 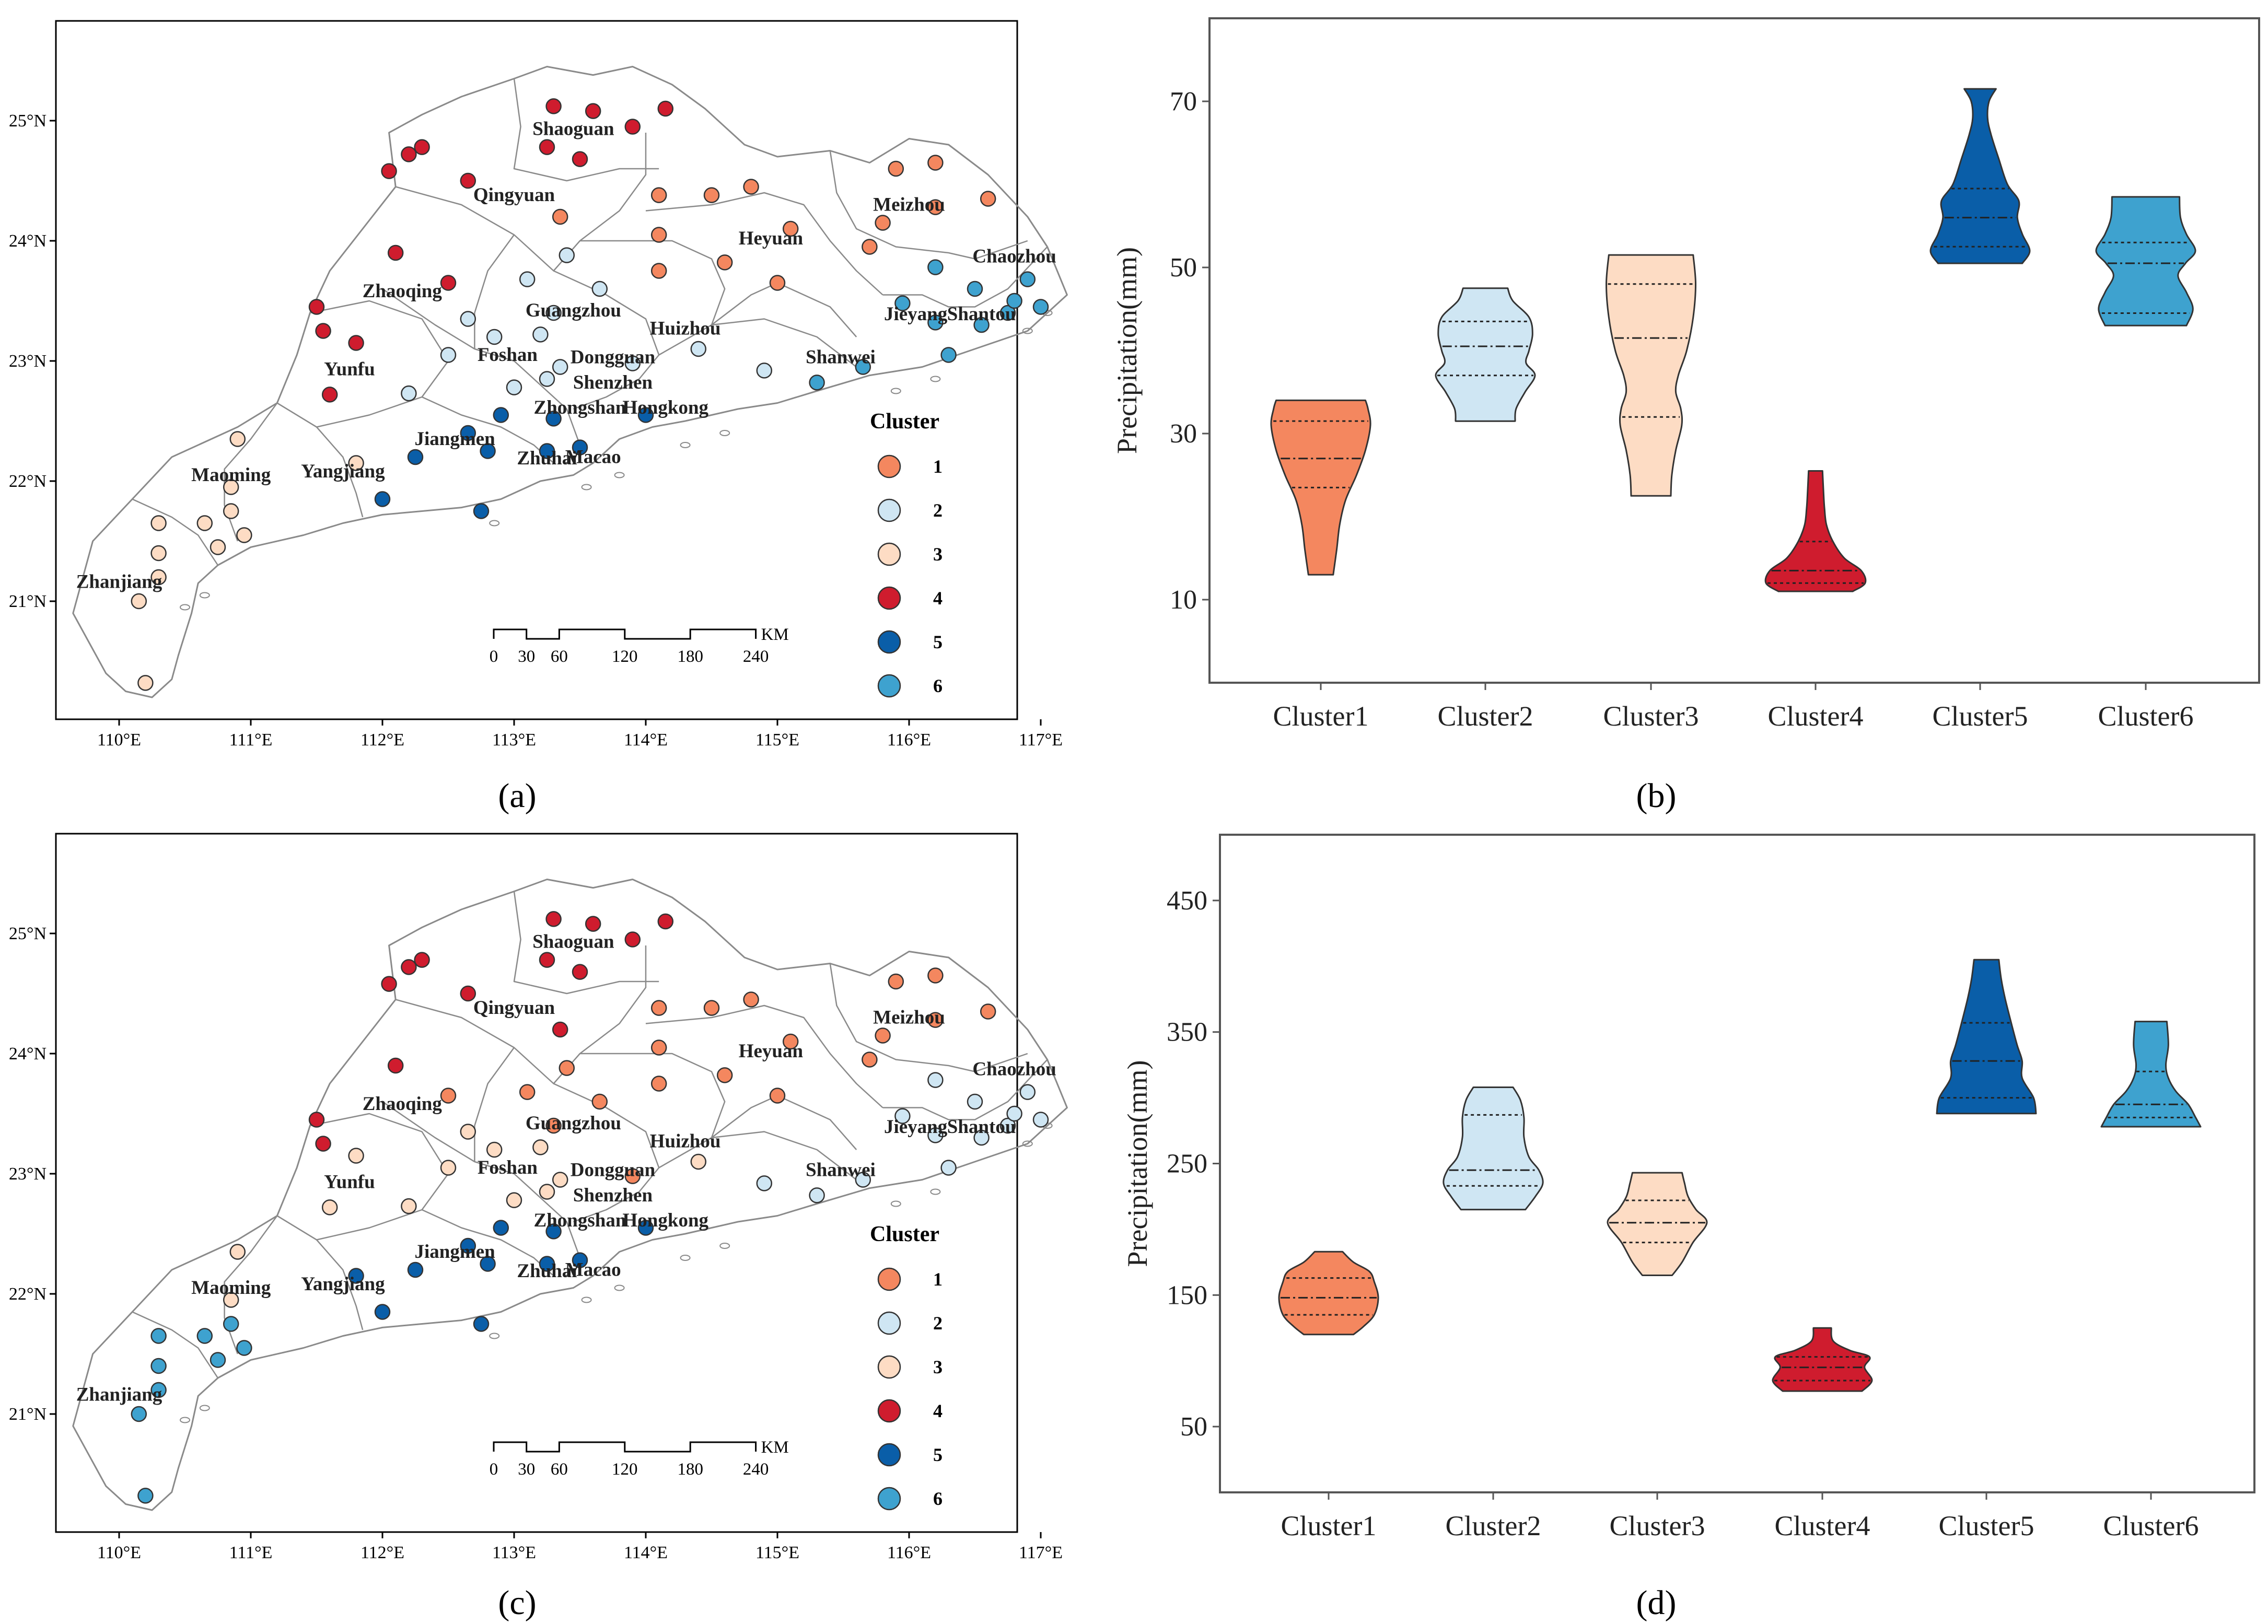 What do you see at coordinates (1183, 434) in the screenshot?
I see `y-tick-label: 30` at bounding box center [1183, 434].